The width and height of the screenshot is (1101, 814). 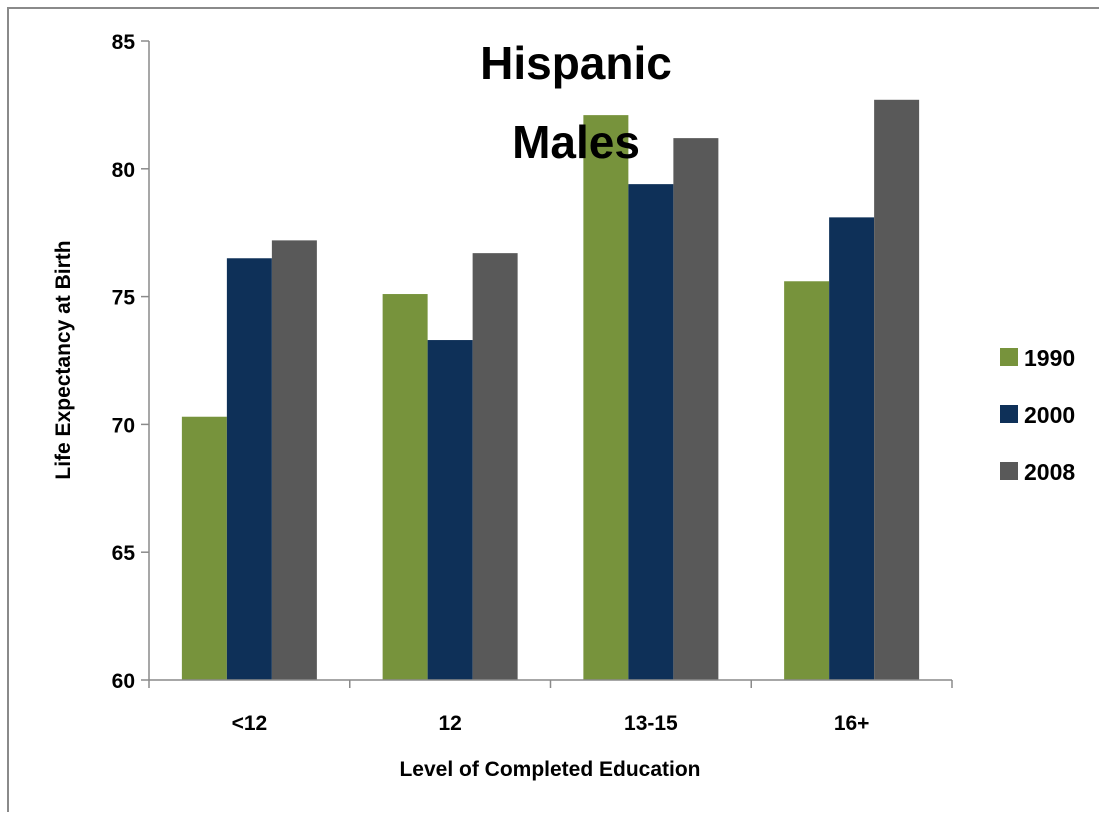 What do you see at coordinates (1009, 357) in the screenshot?
I see `legend-swatch-1990` at bounding box center [1009, 357].